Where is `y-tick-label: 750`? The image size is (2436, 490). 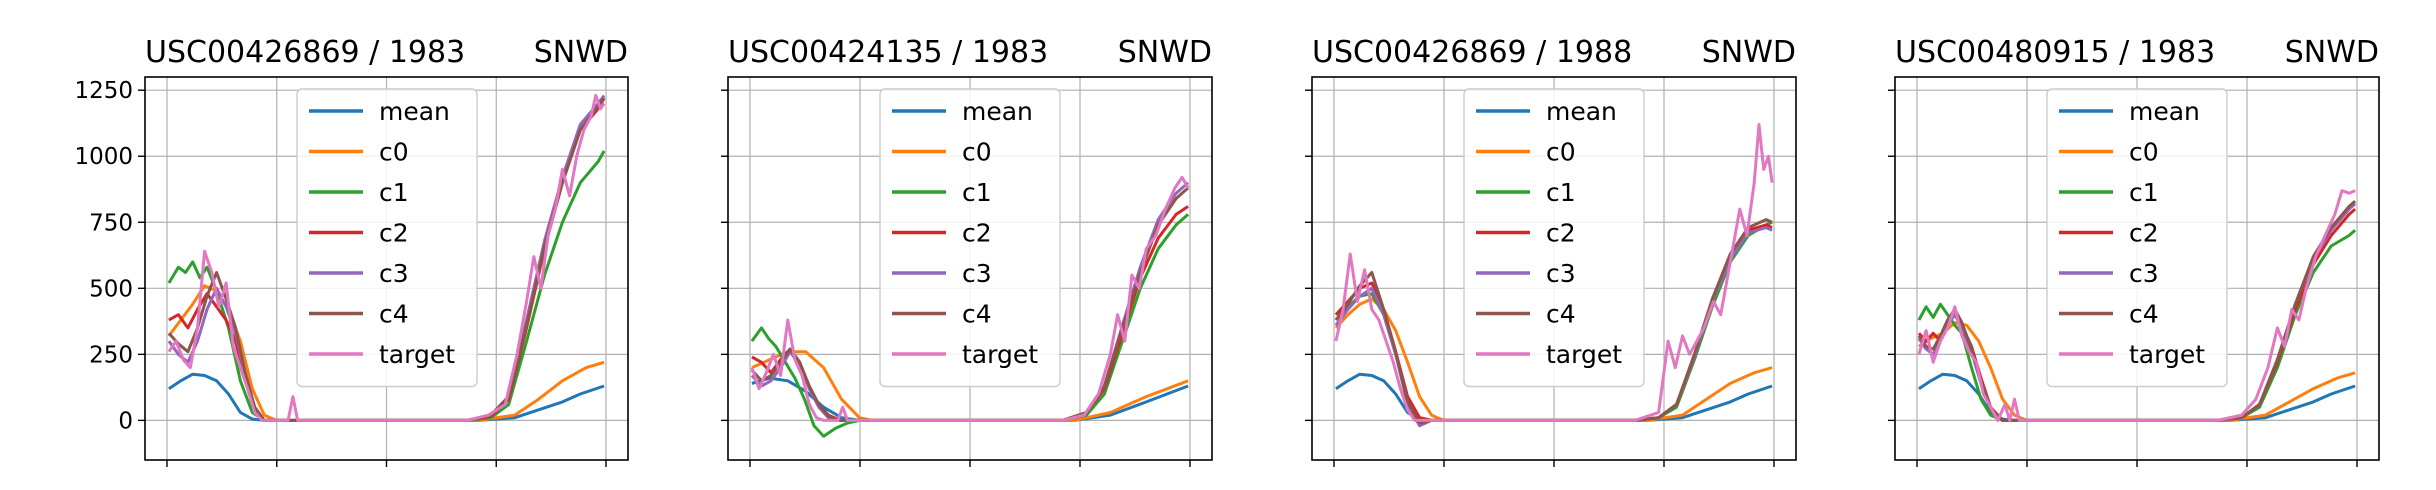
y-tick-label: 750 is located at coordinates (111, 223).